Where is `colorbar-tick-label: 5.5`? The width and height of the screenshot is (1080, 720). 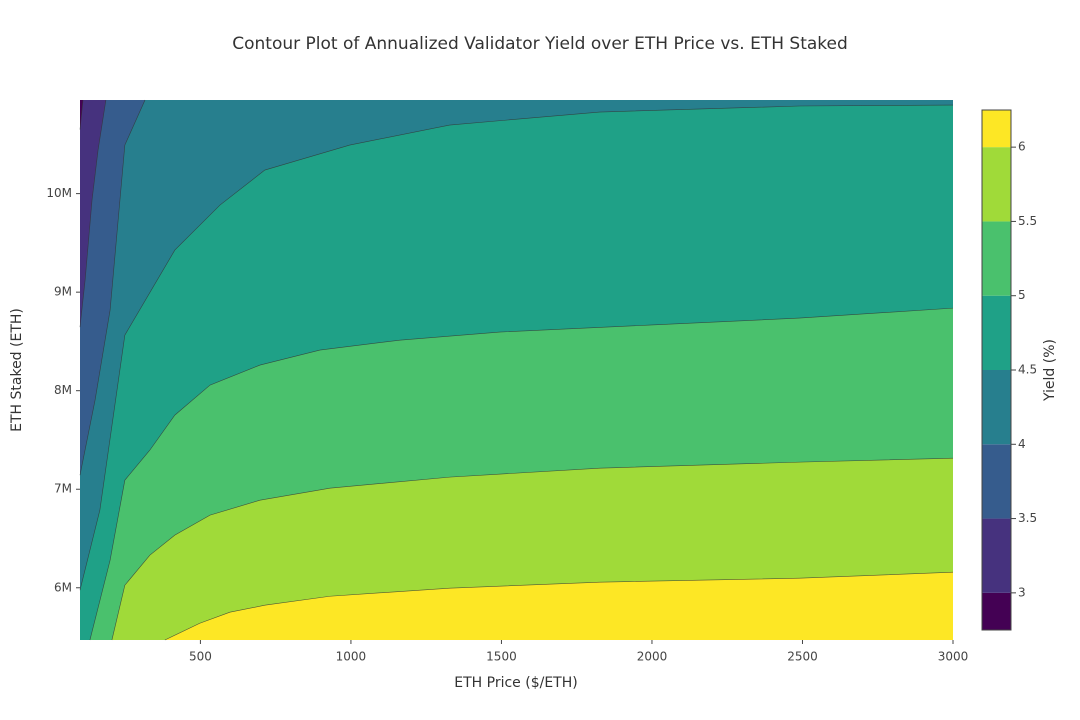
colorbar-tick-label: 5.5 is located at coordinates (1027, 221).